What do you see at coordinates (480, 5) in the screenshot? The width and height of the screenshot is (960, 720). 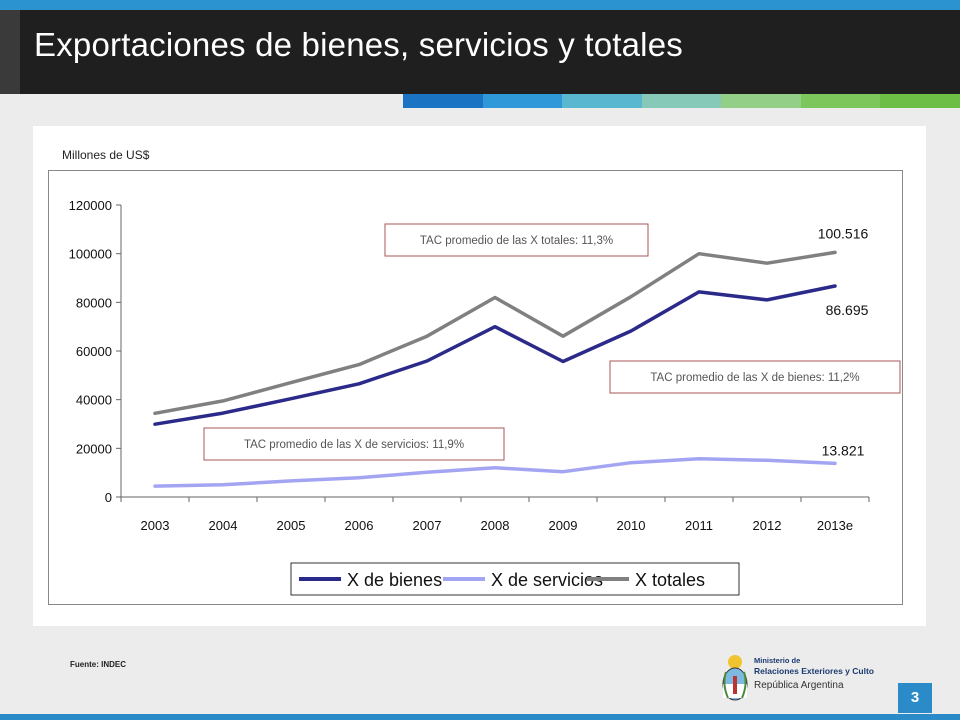 I see `top-accent-bar` at bounding box center [480, 5].